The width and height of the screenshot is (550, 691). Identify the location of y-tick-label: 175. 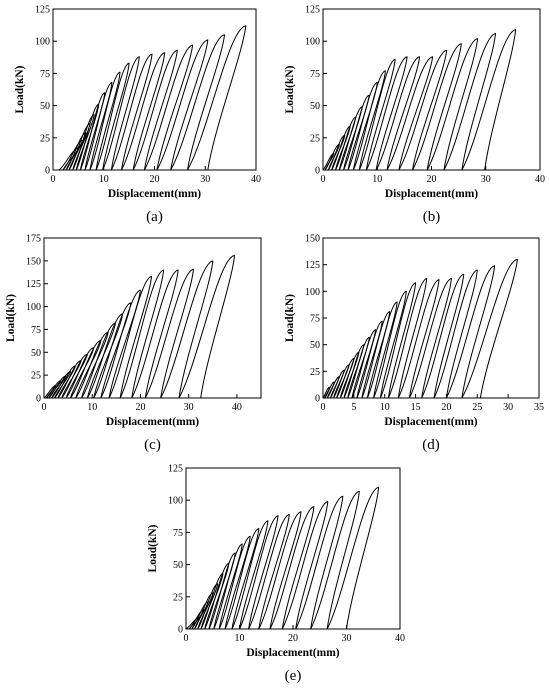
(33, 239).